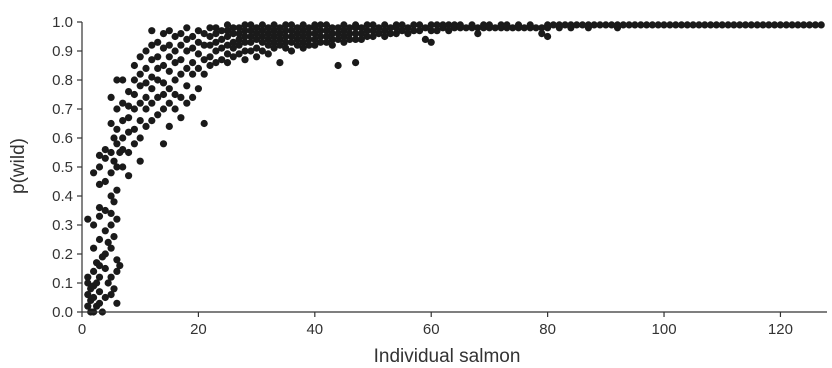 This screenshot has height=368, width=832. Describe the element at coordinates (62, 80) in the screenshot. I see `y-tick-label: 0.8` at that location.